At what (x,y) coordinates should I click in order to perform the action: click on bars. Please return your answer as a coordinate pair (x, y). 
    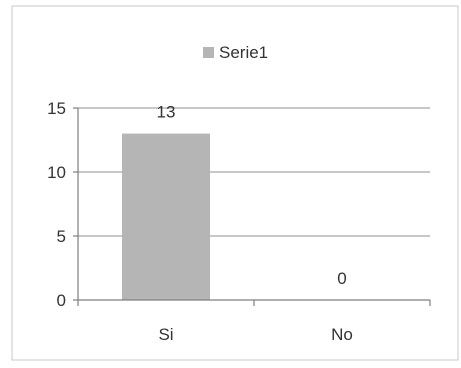
    Looking at the image, I should click on (166, 216).